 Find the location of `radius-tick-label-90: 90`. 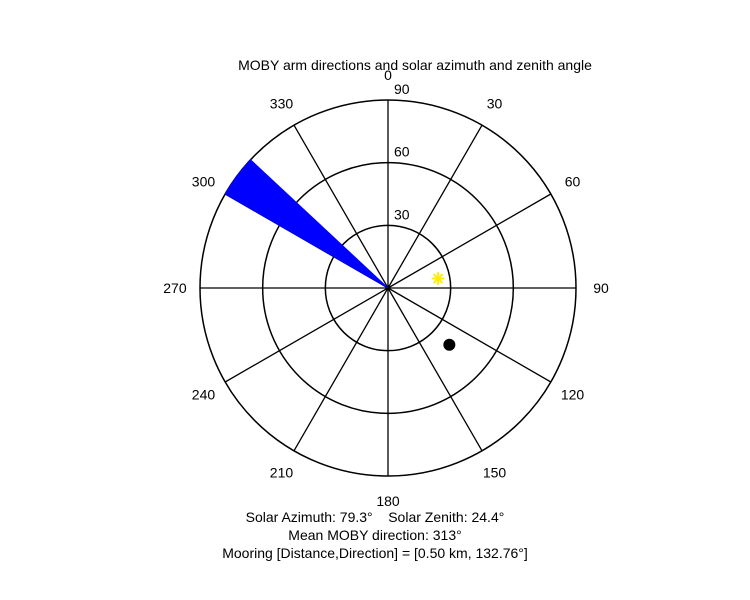

radius-tick-label-90: 90 is located at coordinates (402, 89).